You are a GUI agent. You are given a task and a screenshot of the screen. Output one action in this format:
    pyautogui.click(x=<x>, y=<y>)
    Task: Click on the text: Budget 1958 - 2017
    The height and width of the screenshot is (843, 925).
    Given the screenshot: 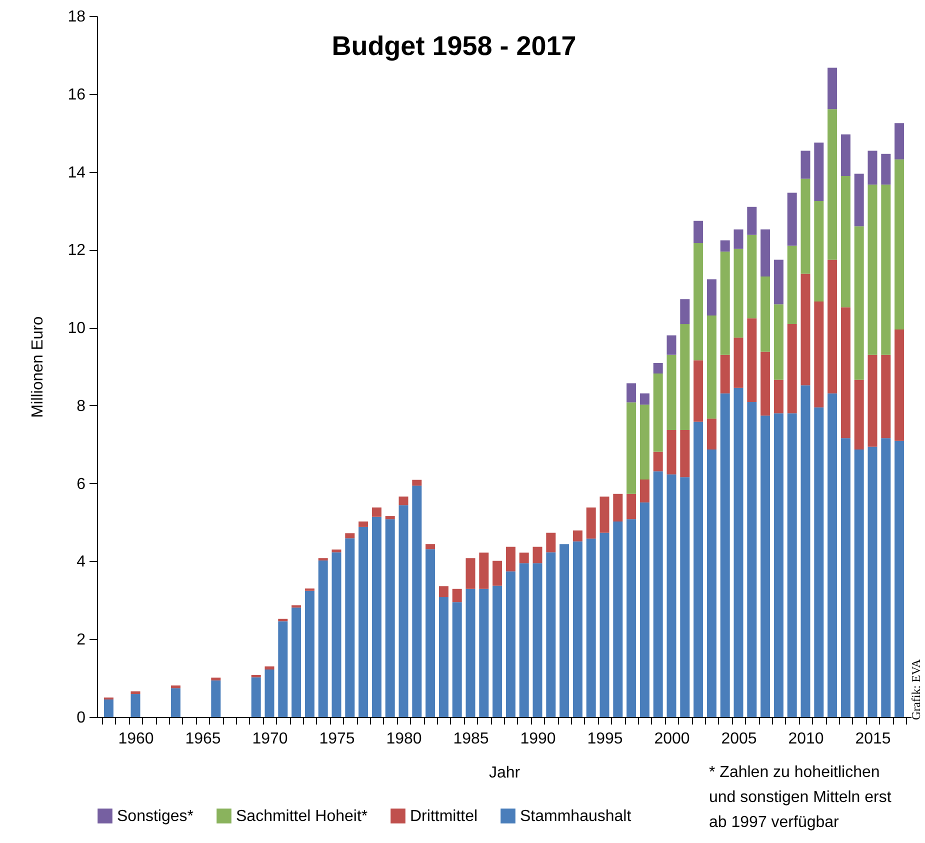 What is the action you would take?
    pyautogui.click(x=454, y=46)
    